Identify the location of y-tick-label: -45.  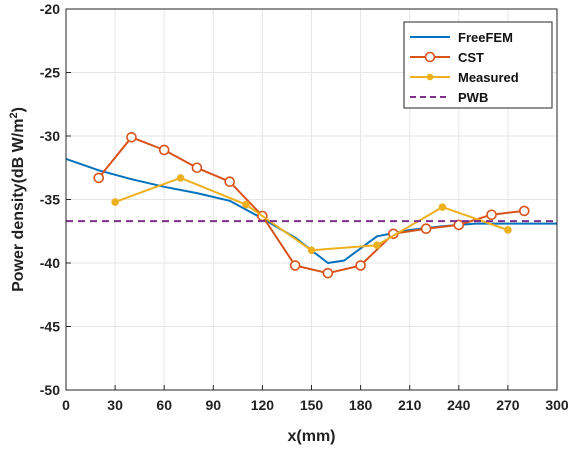
(50, 327).